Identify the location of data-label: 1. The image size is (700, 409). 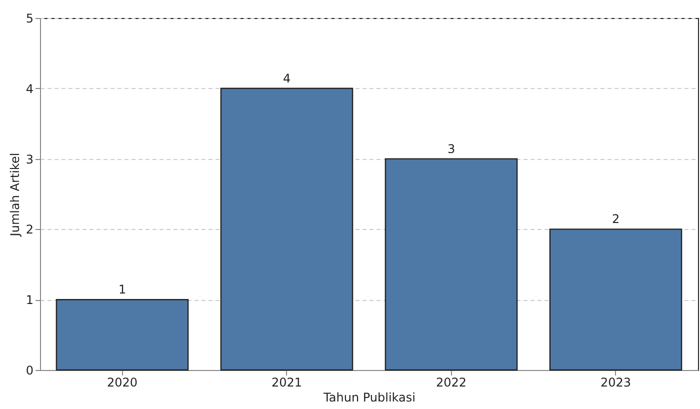
(122, 289).